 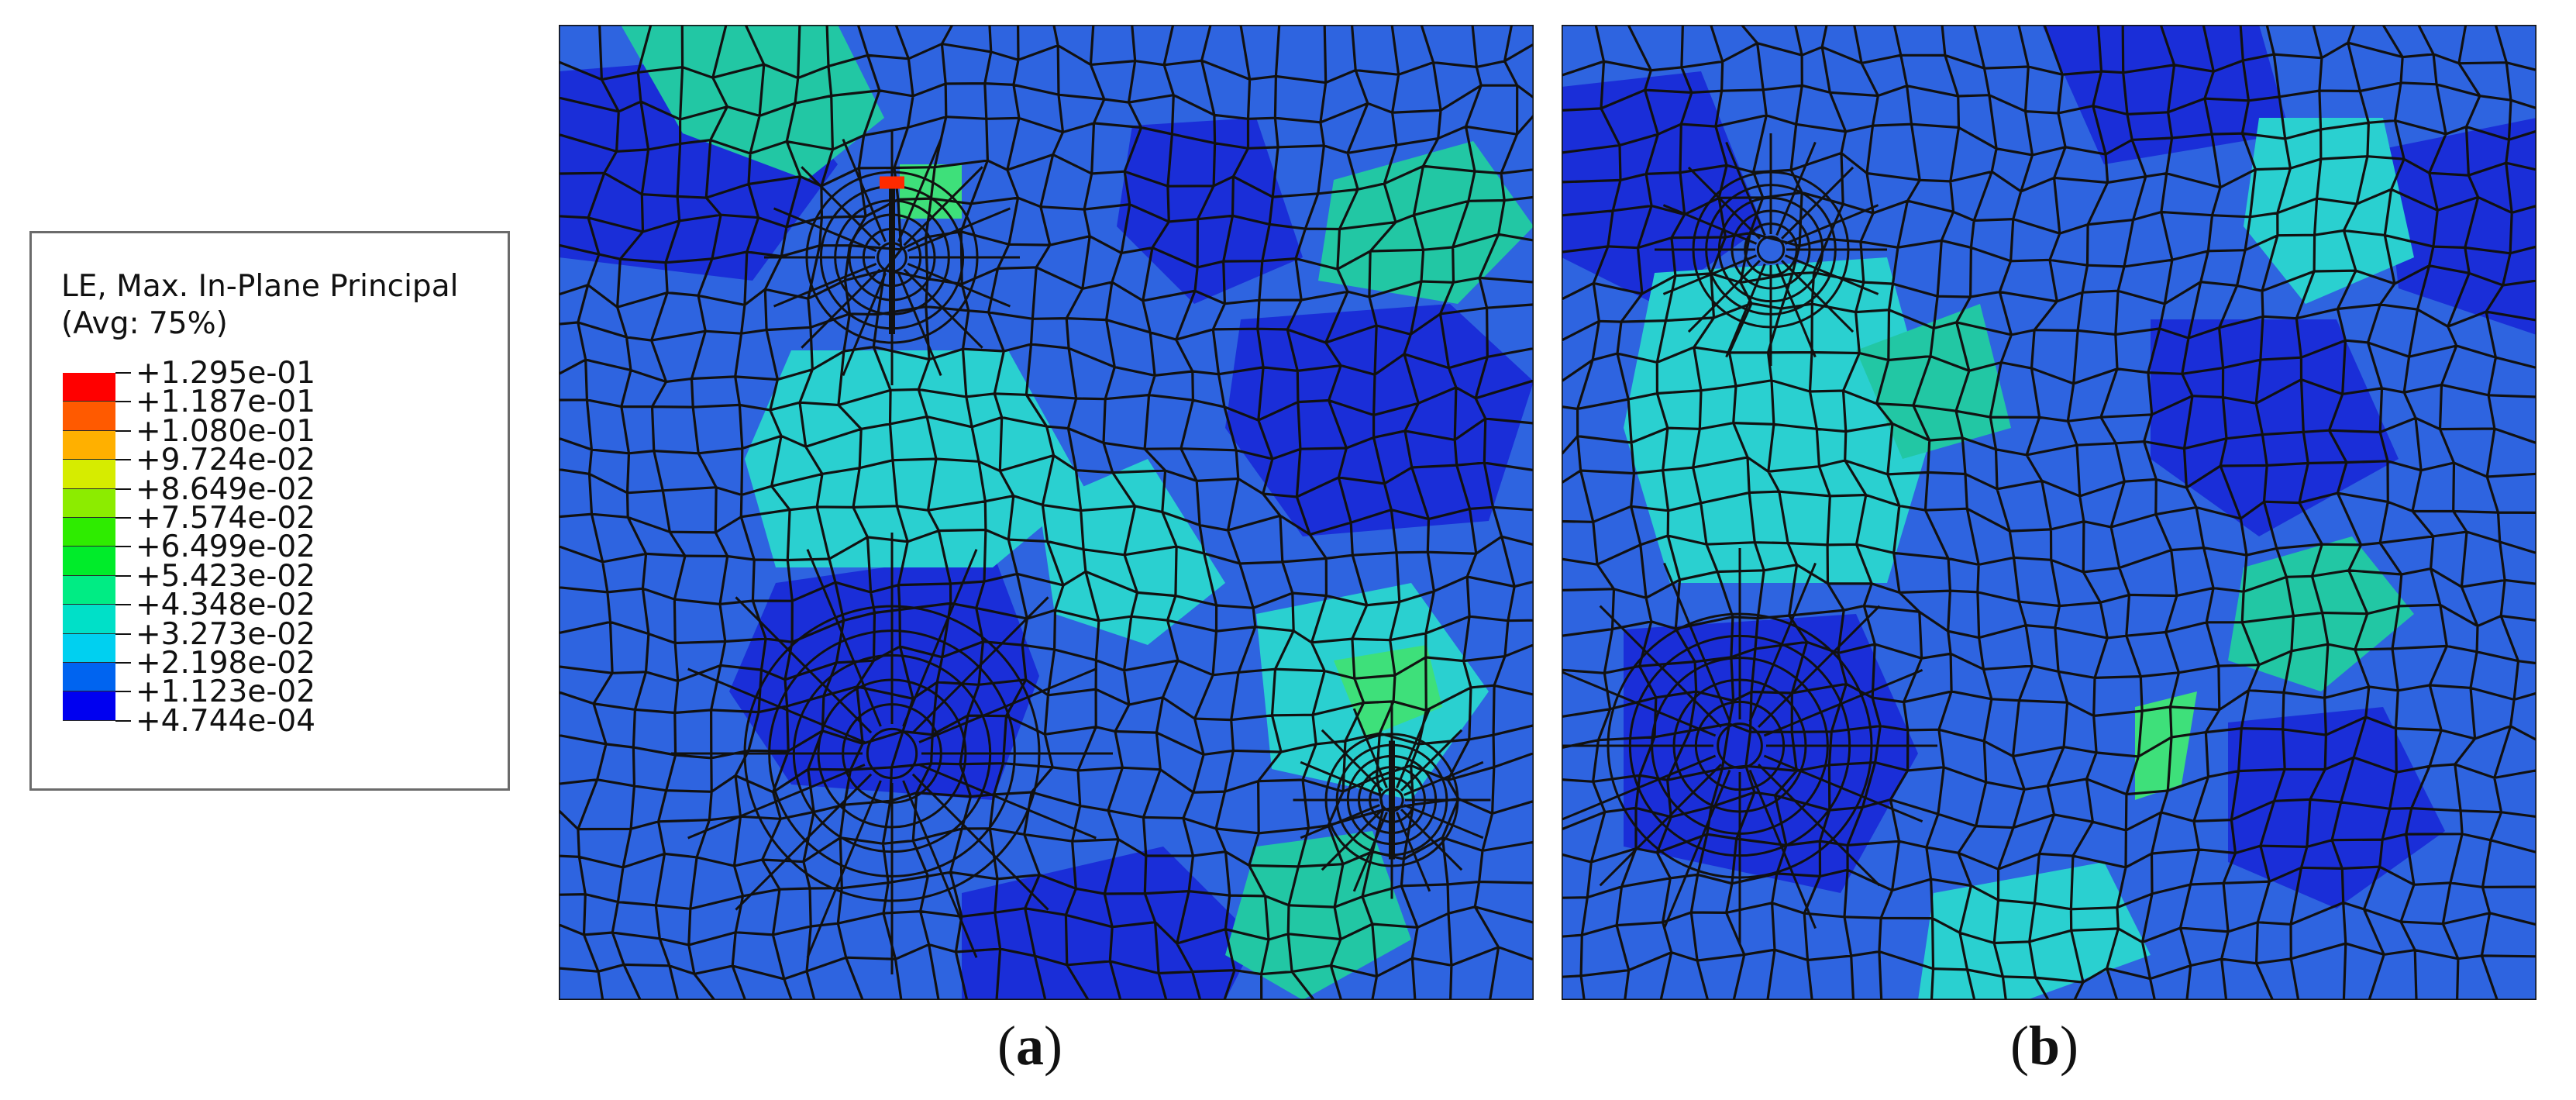 I want to click on legend-tick-label: +7.574e-02, so click(x=226, y=518).